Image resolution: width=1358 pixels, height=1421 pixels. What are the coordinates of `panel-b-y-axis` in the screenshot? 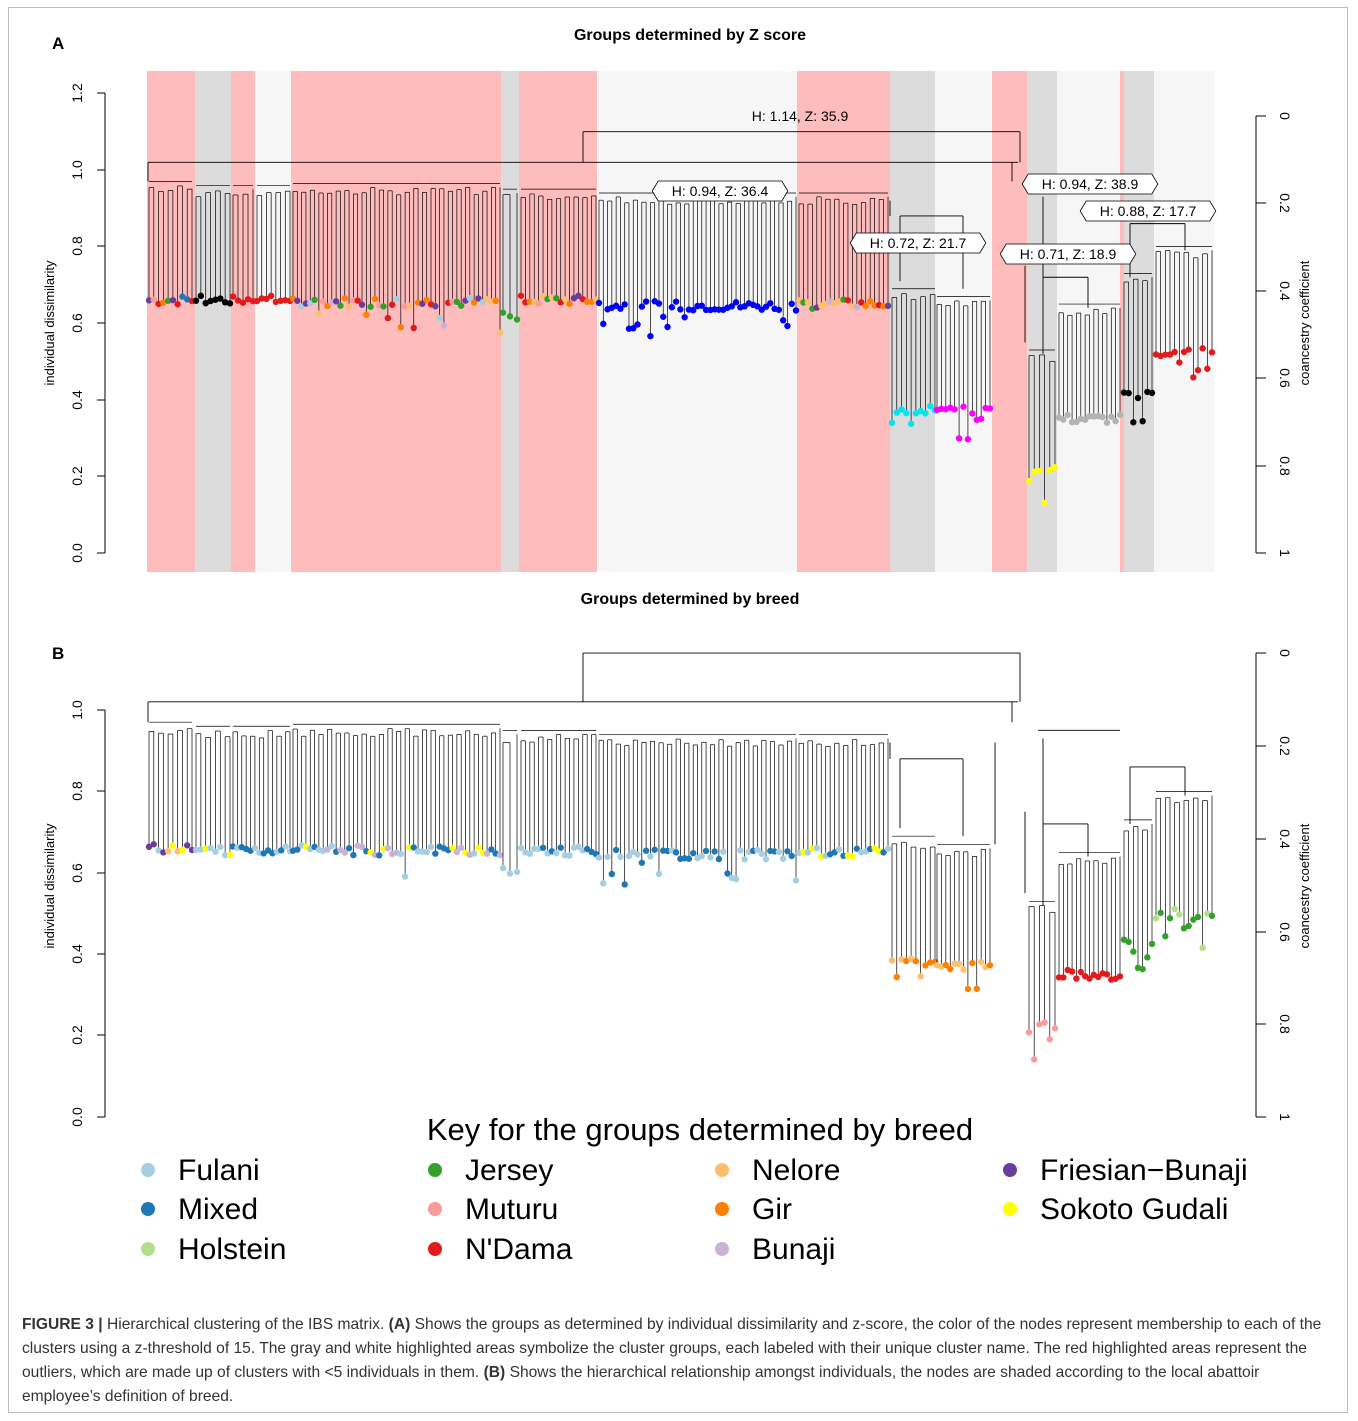 It's located at (101, 913).